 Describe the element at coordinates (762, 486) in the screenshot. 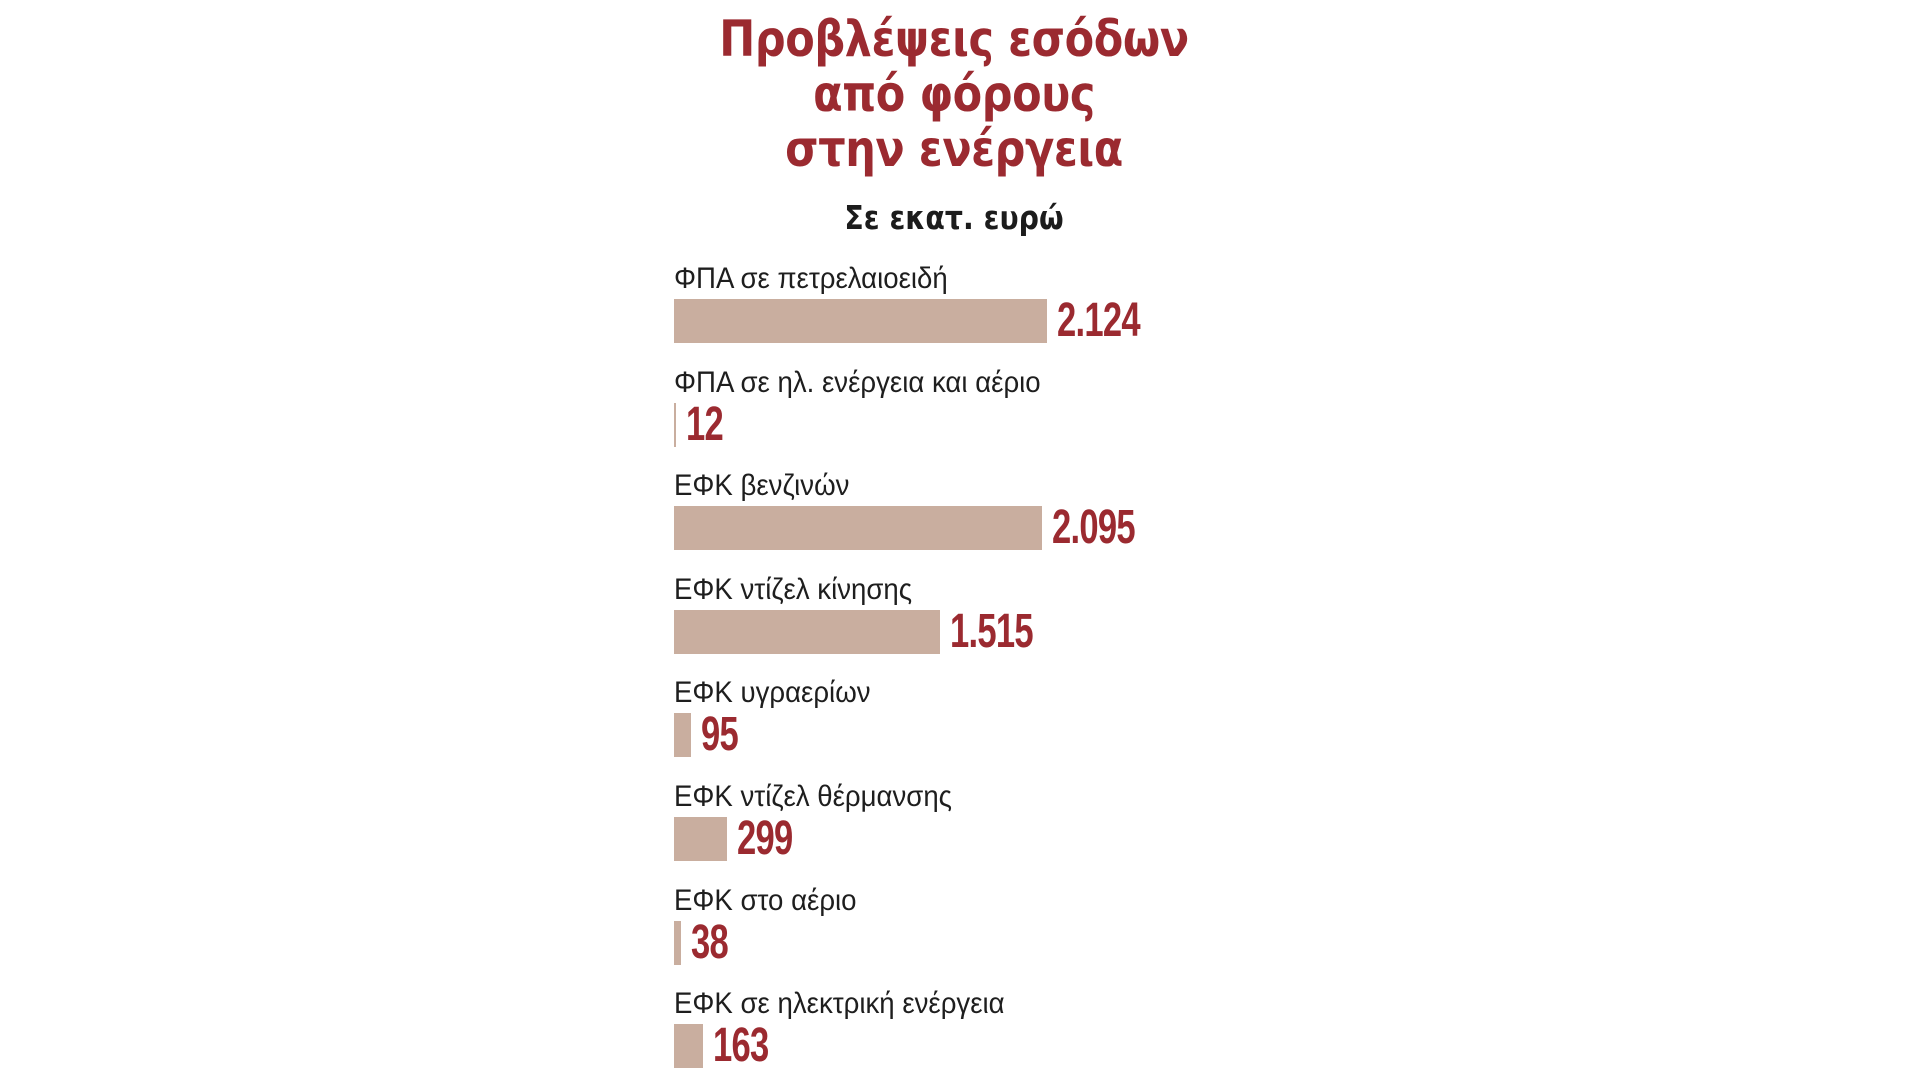

I see `bar-label: ΕΦΚ βενζινών` at that location.